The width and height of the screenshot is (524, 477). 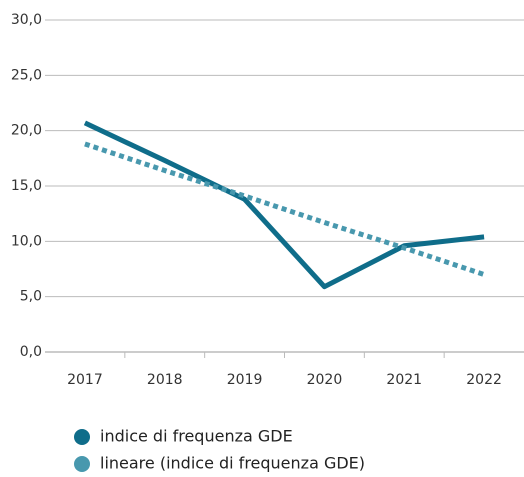 What do you see at coordinates (325, 380) in the screenshot?
I see `x-tick-label: 2020` at bounding box center [325, 380].